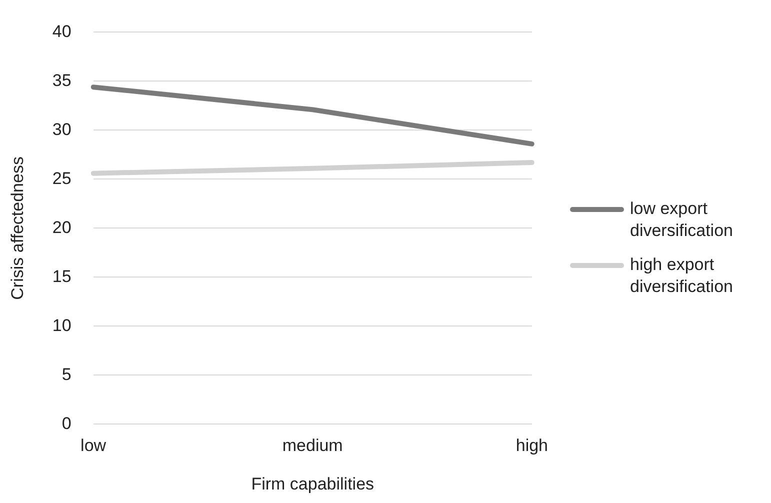 The height and width of the screenshot is (503, 771). I want to click on y-tick-label: 0, so click(67, 423).